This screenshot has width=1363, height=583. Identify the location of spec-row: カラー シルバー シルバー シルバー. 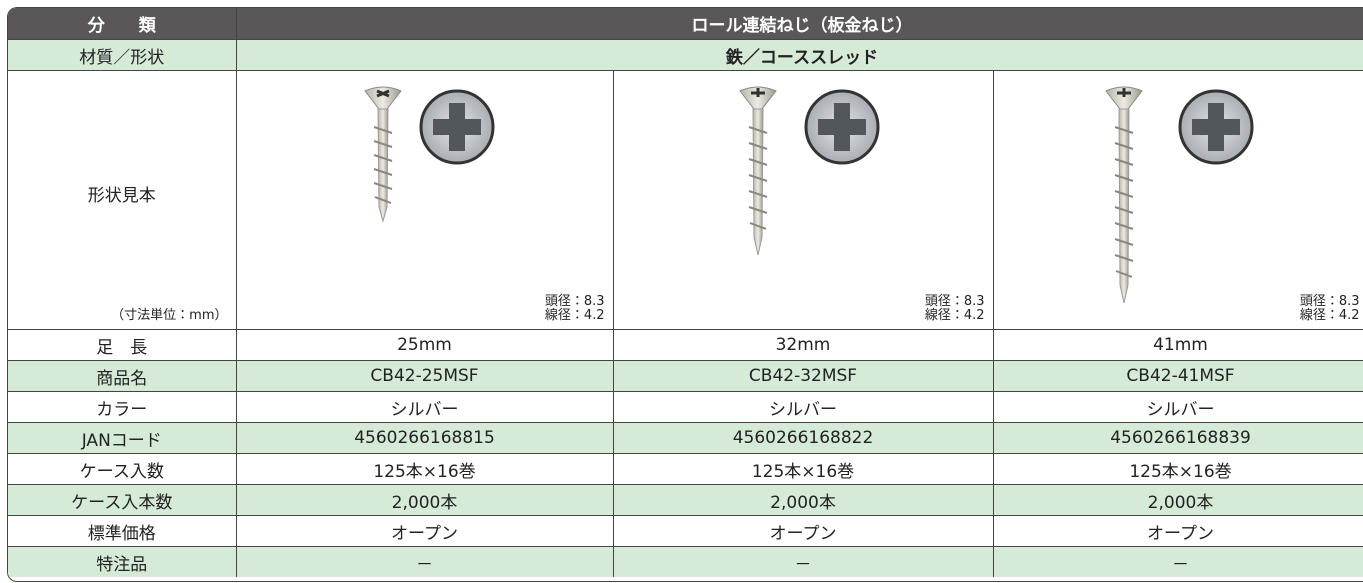
(685, 407).